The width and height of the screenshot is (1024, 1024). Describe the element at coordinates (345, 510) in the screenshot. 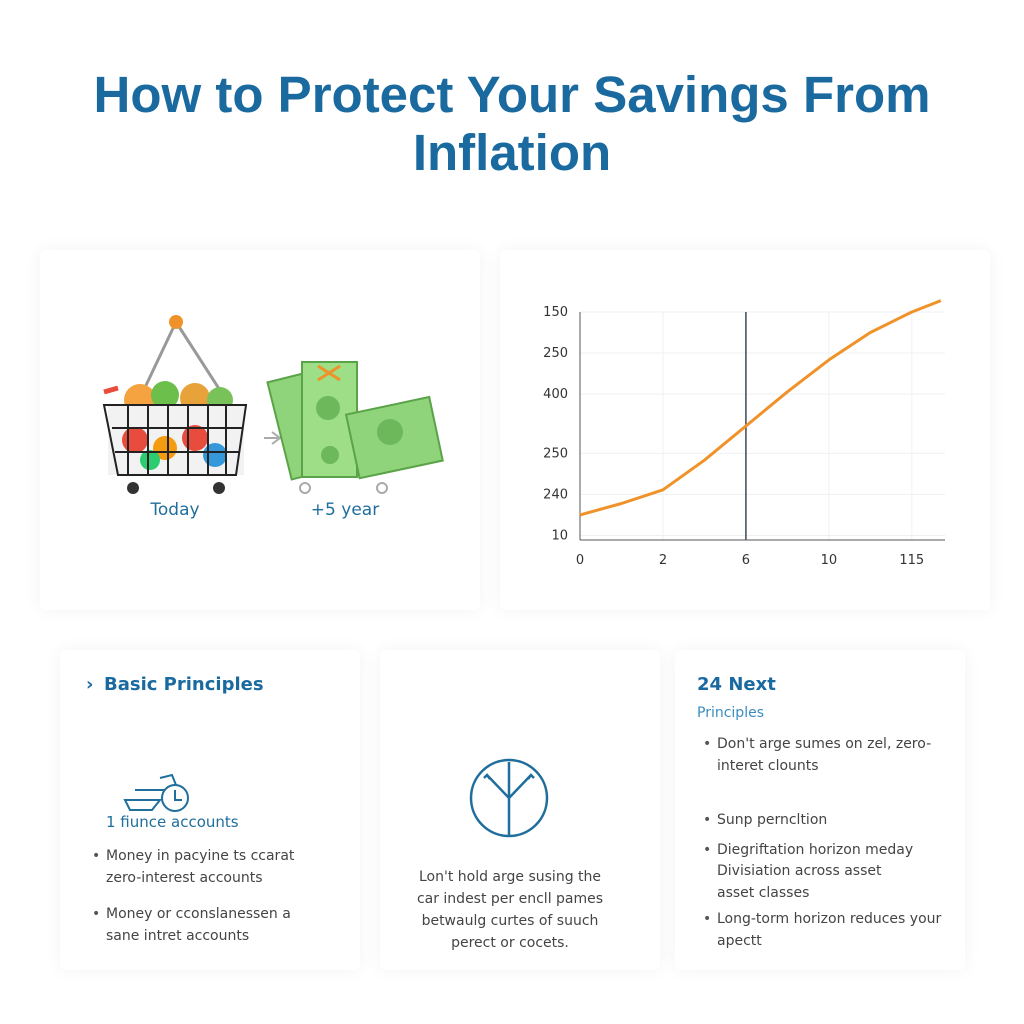

I see `illustration-label: +5 year` at that location.